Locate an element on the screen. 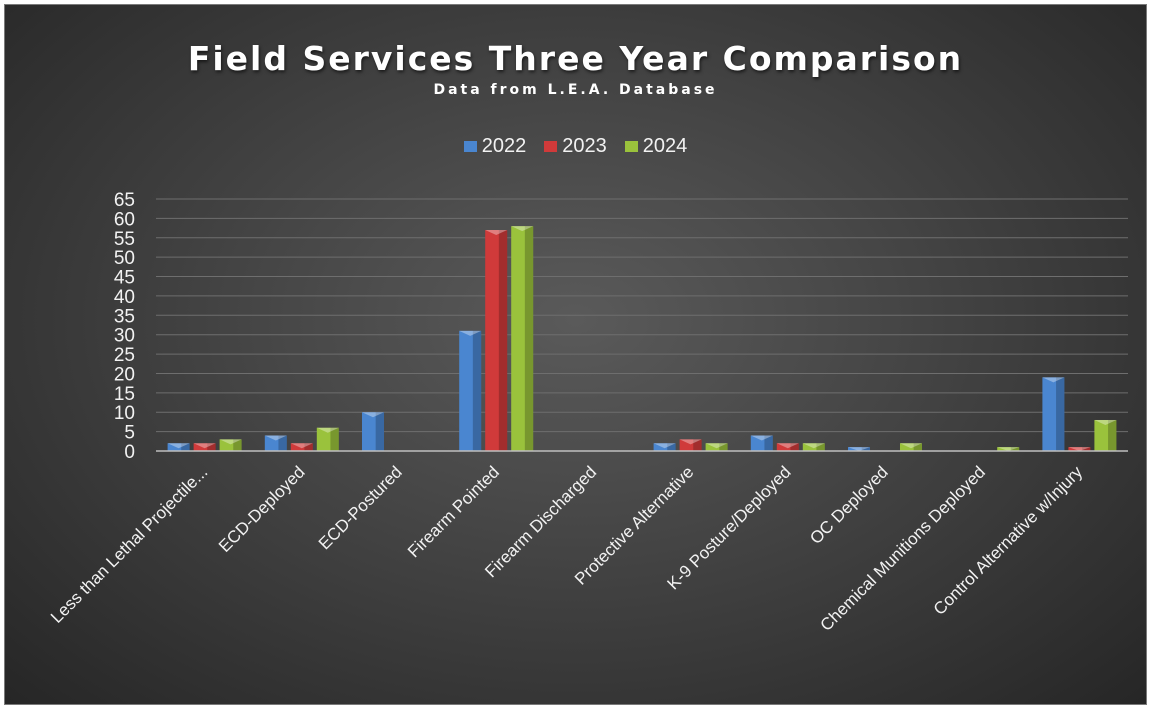  y-tick-label: 15 is located at coordinates (124, 394).